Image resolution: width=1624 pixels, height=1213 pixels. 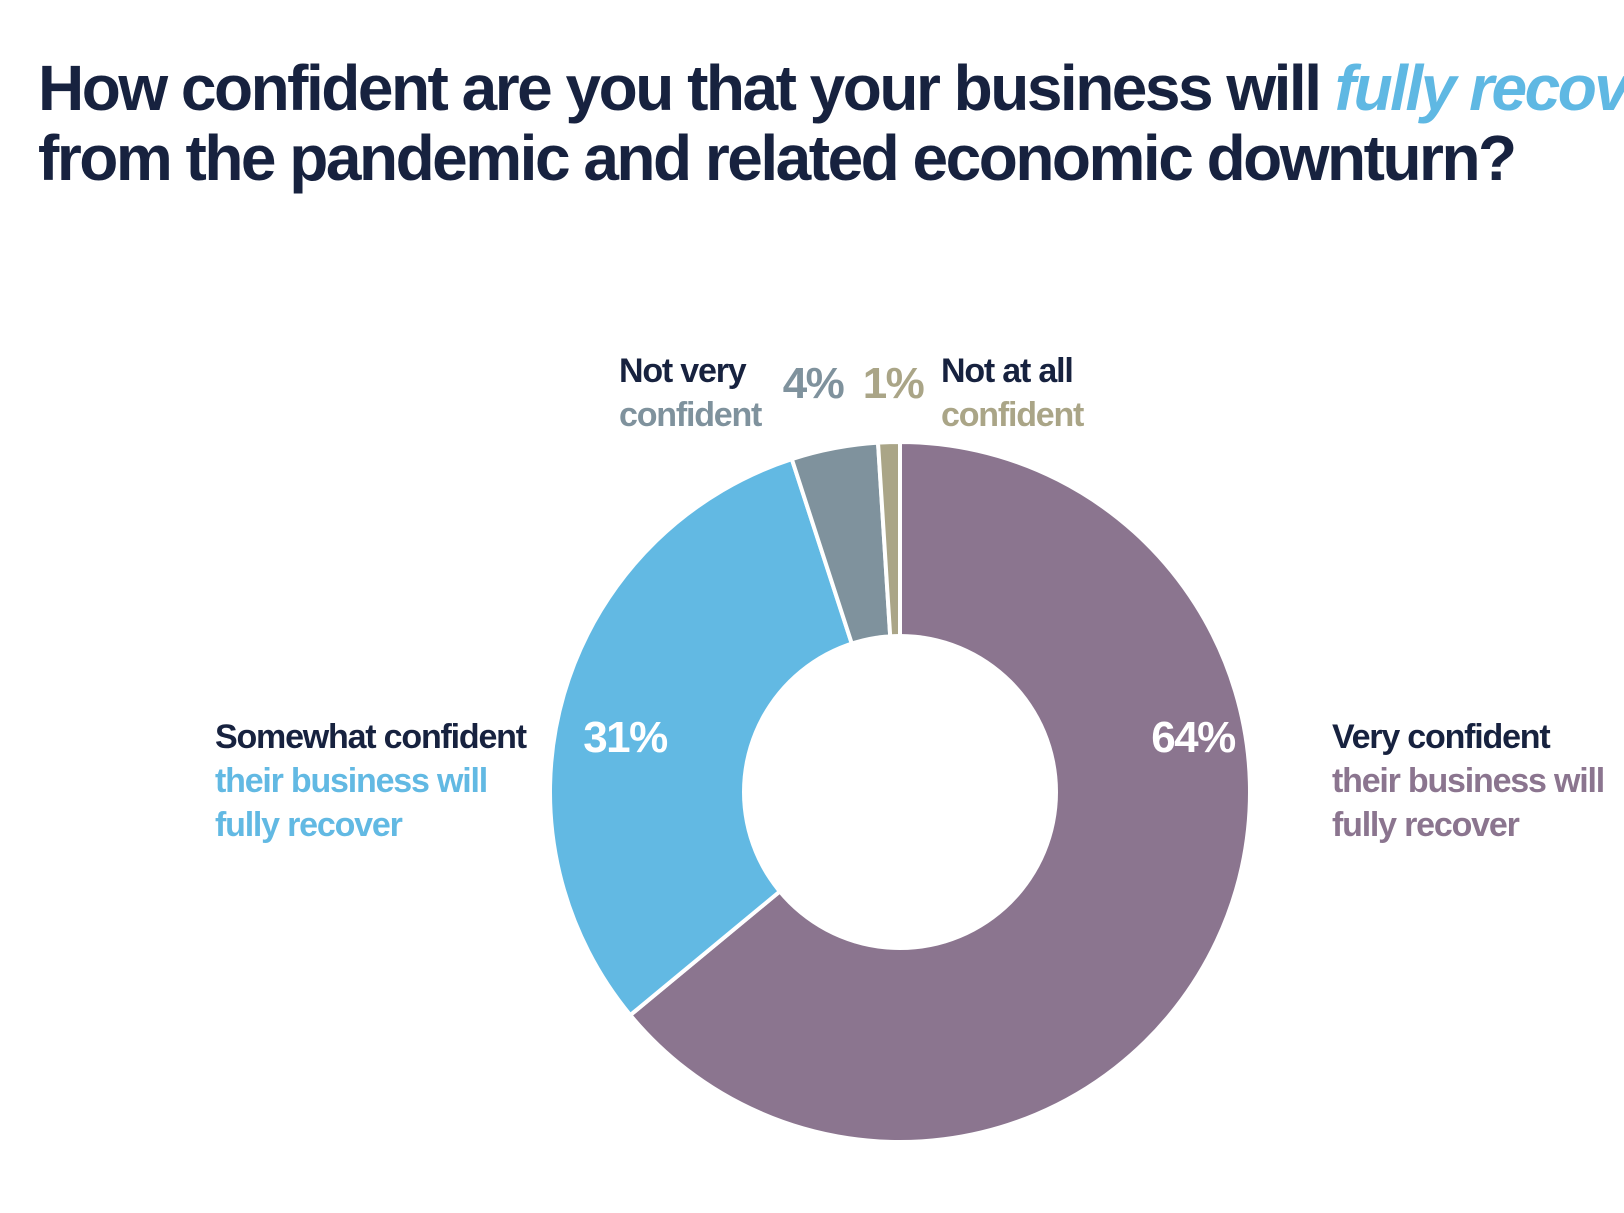 What do you see at coordinates (813, 383) in the screenshot?
I see `value-label-not-very-confident: 4%` at bounding box center [813, 383].